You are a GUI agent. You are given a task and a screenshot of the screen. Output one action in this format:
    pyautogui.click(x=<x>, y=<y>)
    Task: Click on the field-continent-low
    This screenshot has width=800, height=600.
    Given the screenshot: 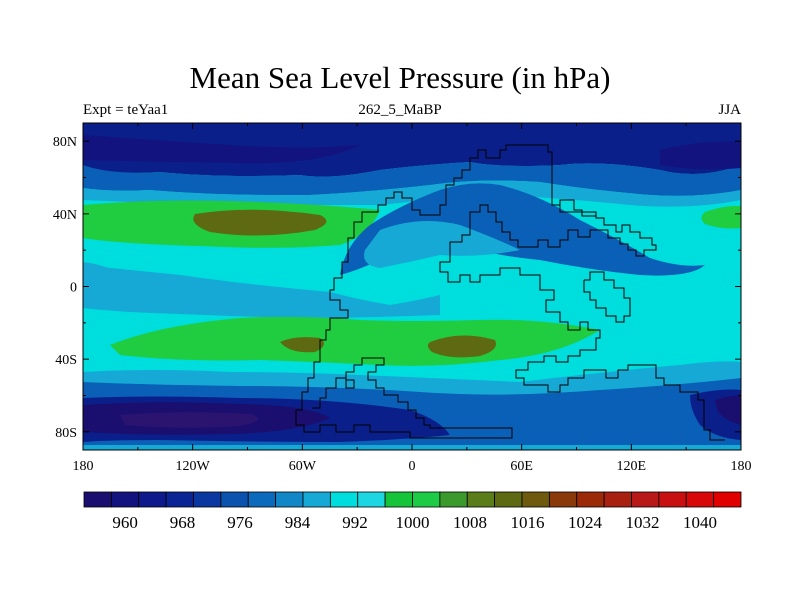 What is the action you would take?
    pyautogui.click(x=522, y=229)
    